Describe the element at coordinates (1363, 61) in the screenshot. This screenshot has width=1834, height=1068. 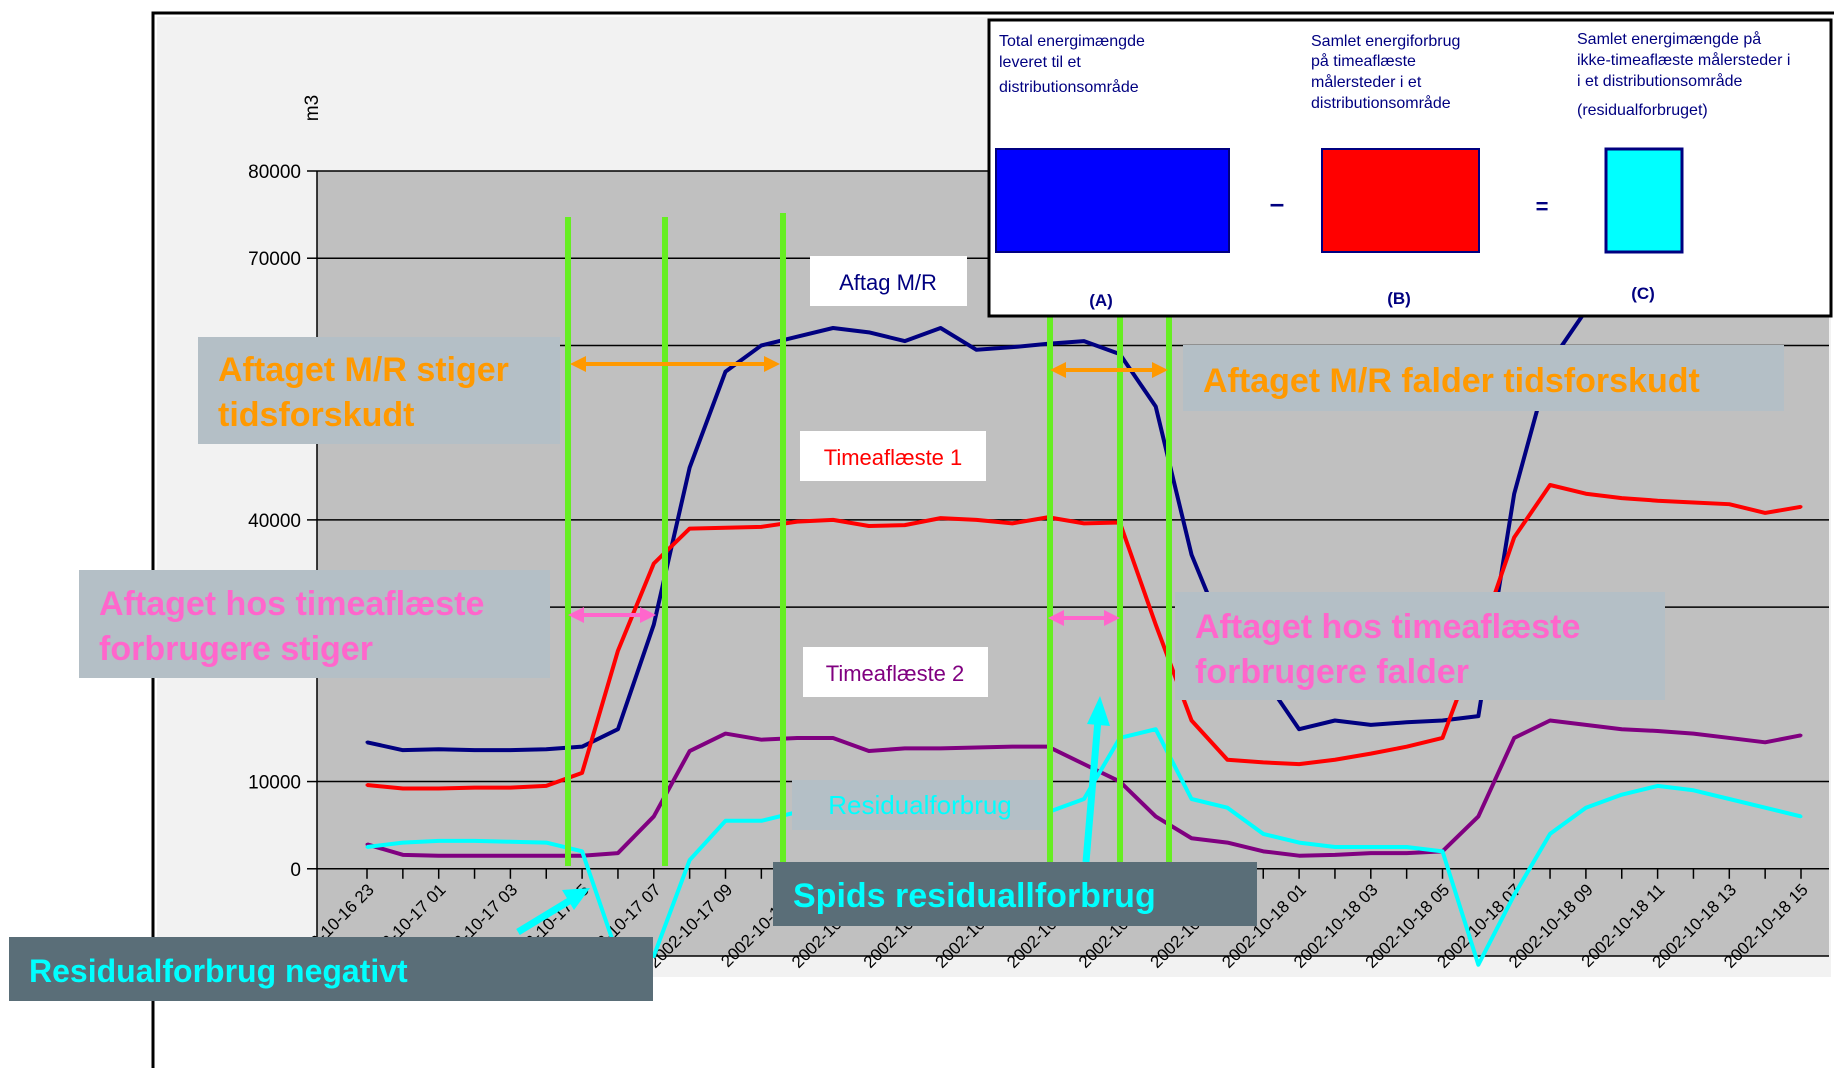
I see `legend-b-line2: på timeaflæste` at that location.